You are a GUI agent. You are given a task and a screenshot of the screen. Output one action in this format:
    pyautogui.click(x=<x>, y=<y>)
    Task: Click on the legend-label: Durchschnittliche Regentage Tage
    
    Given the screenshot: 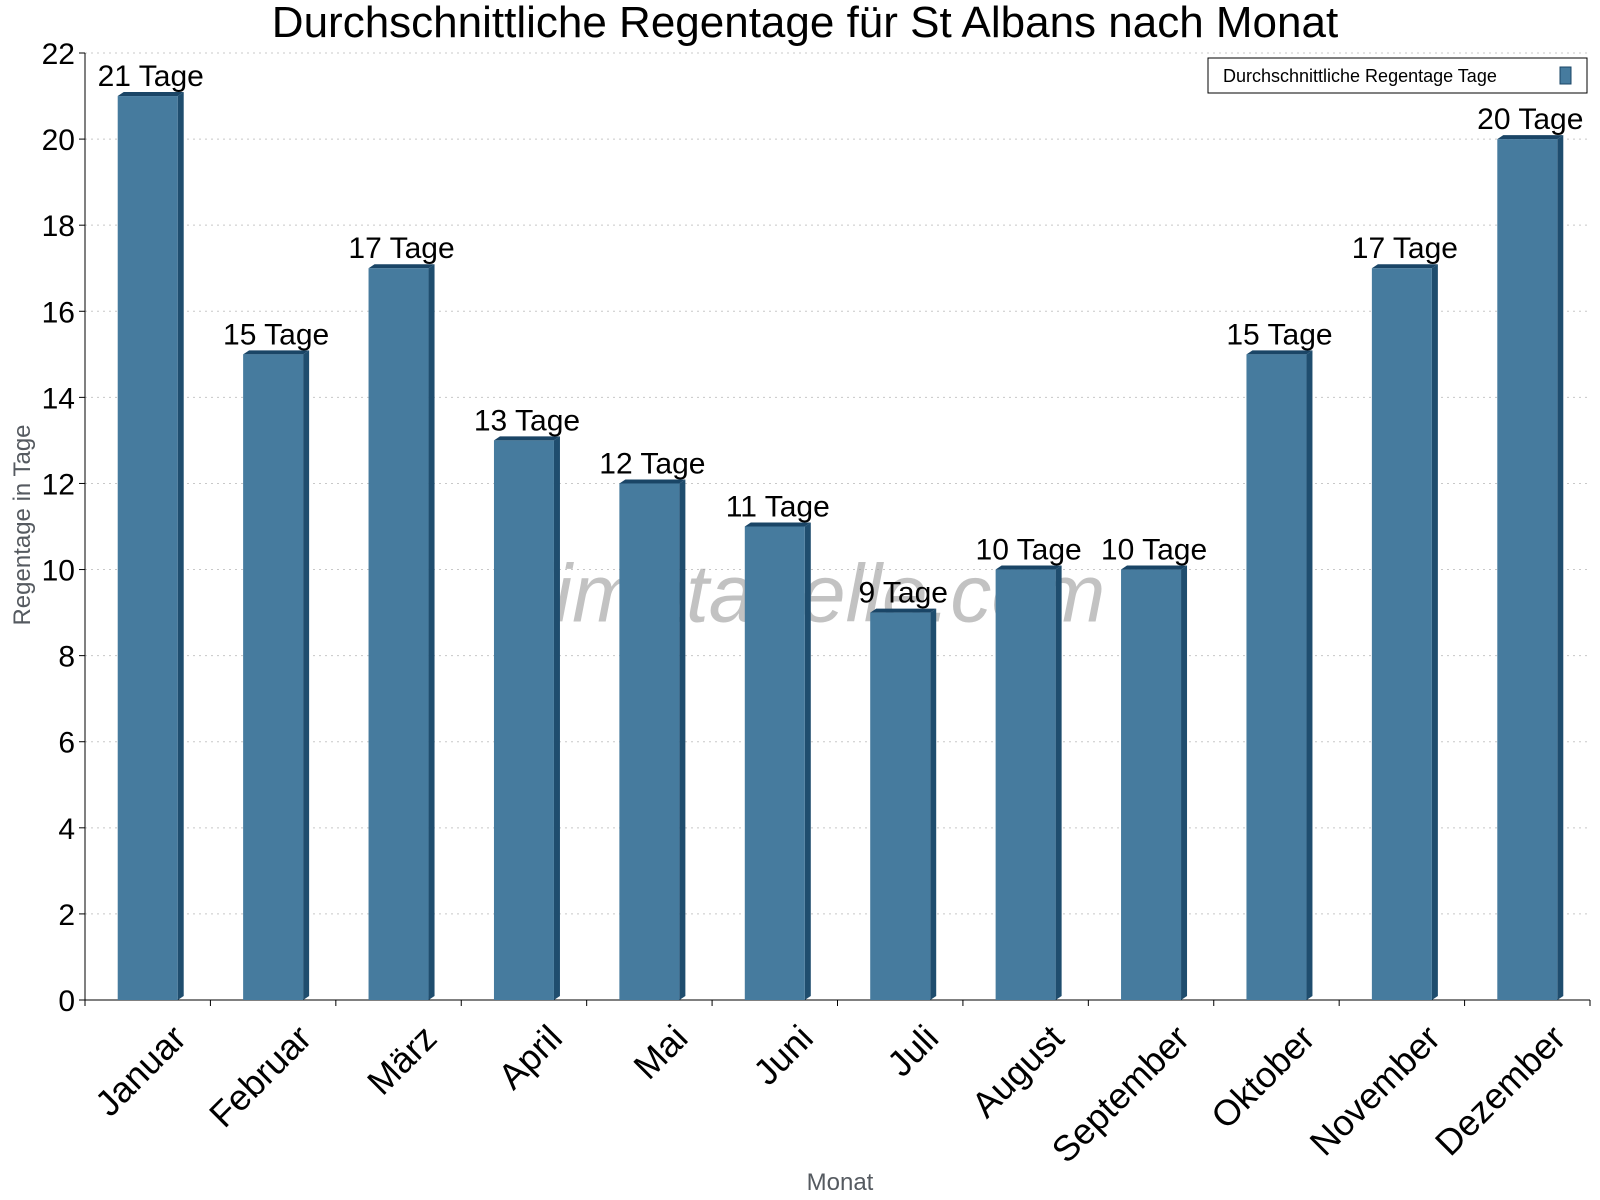 What is the action you would take?
    pyautogui.click(x=1360, y=76)
    